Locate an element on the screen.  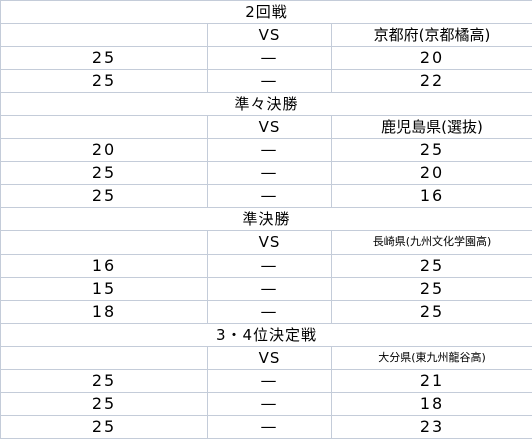
home-score: 20 is located at coordinates (104, 150).